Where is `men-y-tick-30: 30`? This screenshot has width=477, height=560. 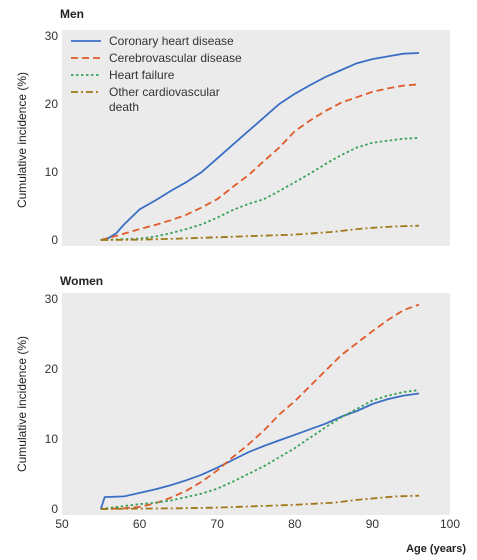 men-y-tick-30: 30 is located at coordinates (52, 36).